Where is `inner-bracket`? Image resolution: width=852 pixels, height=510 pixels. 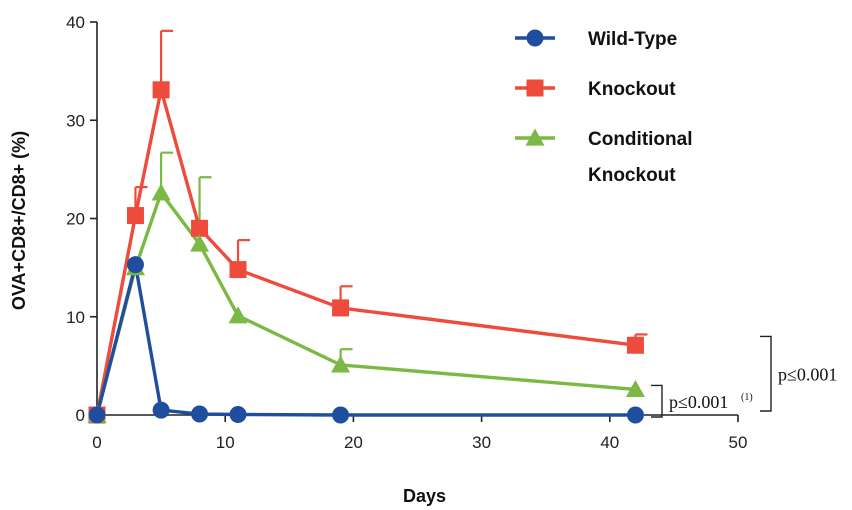 inner-bracket is located at coordinates (657, 401).